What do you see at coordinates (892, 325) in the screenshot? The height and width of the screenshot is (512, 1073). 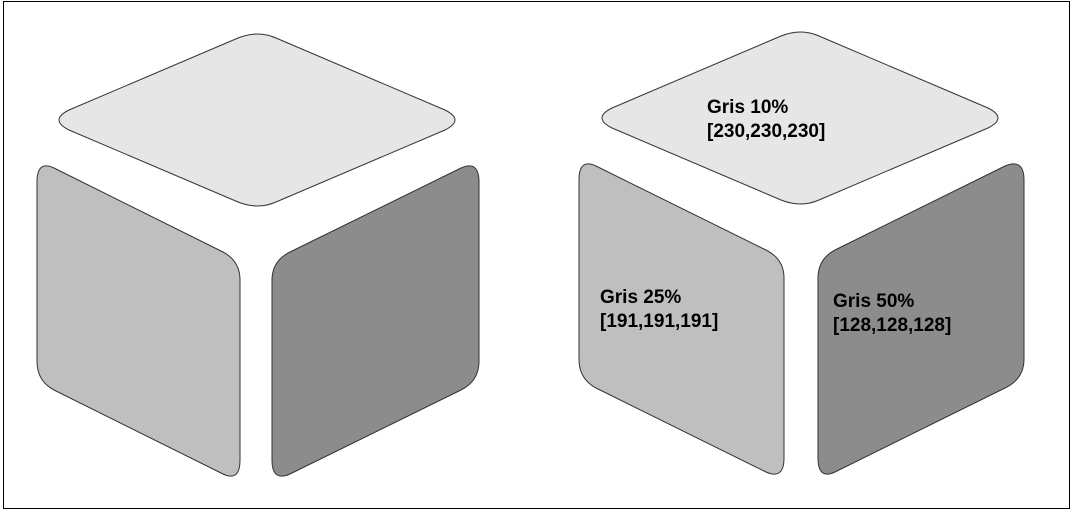 I see `right-face-label-rgb: [128,128,128]` at bounding box center [892, 325].